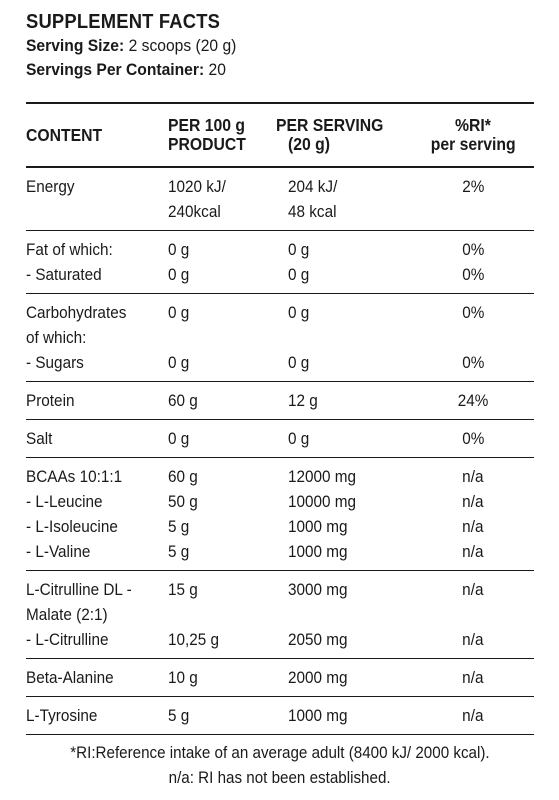 The image size is (559, 800). What do you see at coordinates (335, 215) in the screenshot?
I see `value-per-serving-cell: 48 kcal` at bounding box center [335, 215].